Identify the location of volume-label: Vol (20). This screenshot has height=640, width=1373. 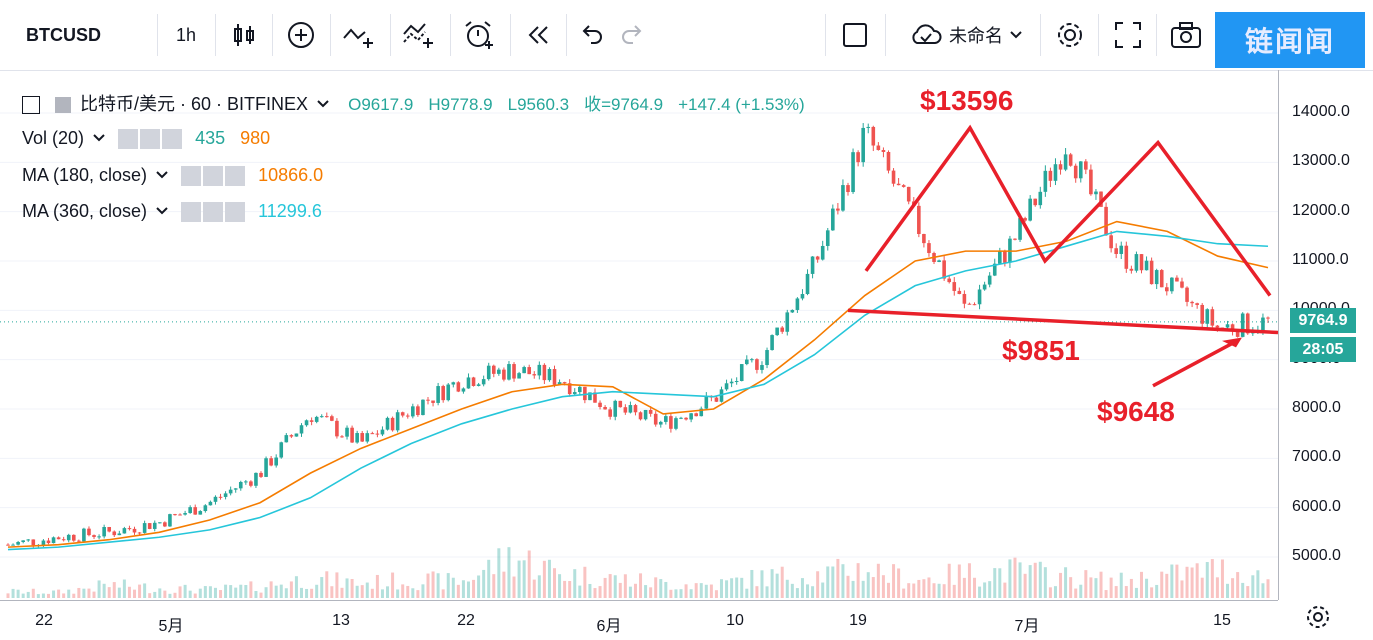
(53, 138).